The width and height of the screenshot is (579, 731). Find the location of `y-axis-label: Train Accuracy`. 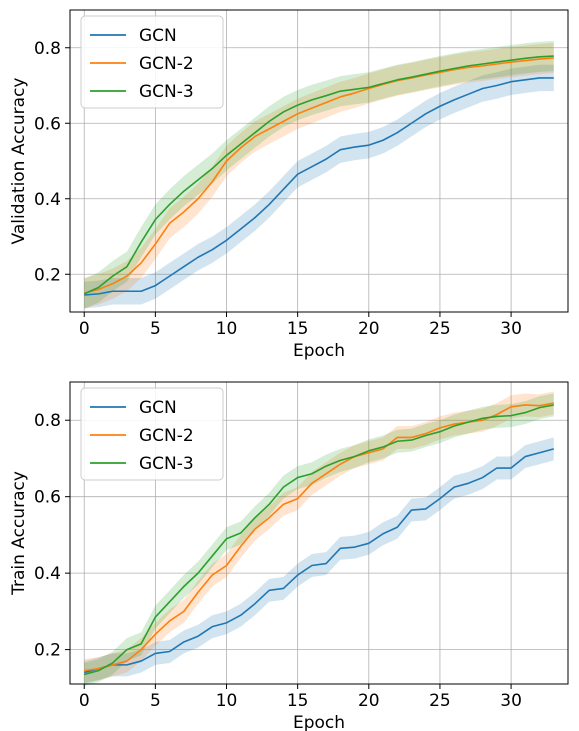

y-axis-label: Train Accuracy is located at coordinates (19, 533).